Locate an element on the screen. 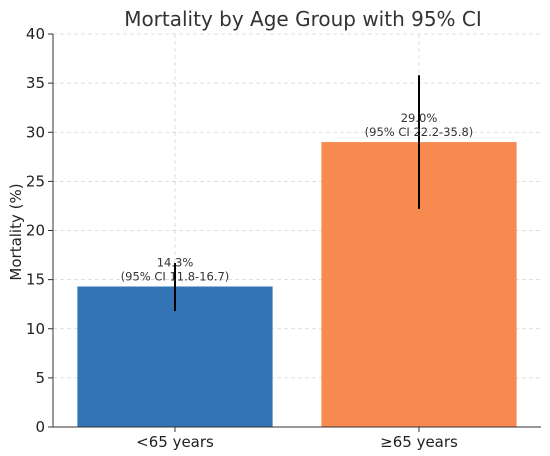 The width and height of the screenshot is (550, 456). y-tick-label: 15 is located at coordinates (35, 280).